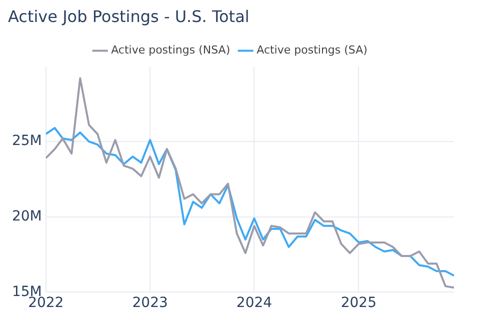  I want to click on legend-label: Active postings (NSA), so click(170, 50).